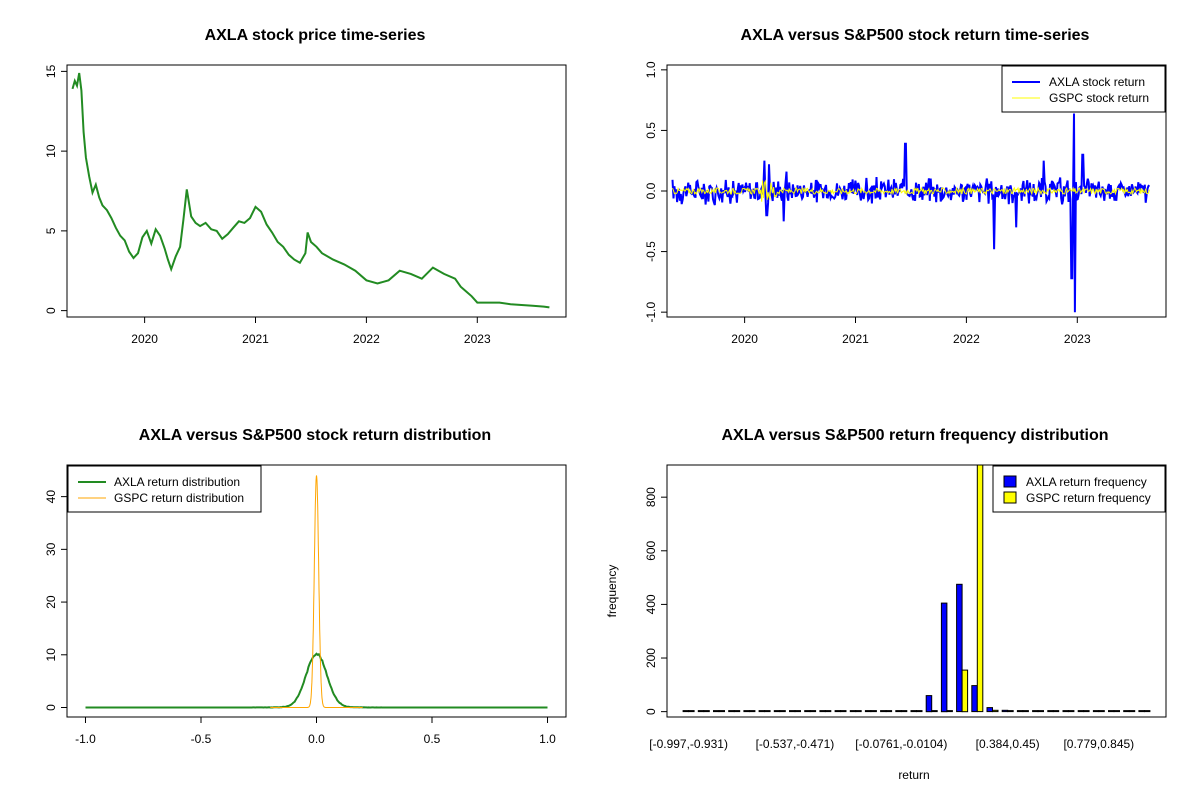  What do you see at coordinates (255, 339) in the screenshot?
I see `price-x-tick-label: 2021` at bounding box center [255, 339].